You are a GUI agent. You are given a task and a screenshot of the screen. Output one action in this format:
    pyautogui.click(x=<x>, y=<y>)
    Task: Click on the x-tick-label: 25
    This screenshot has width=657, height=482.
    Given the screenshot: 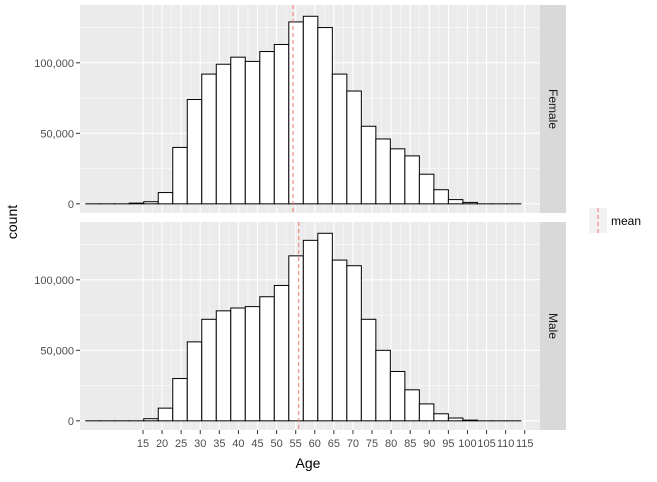 What is the action you would take?
    pyautogui.click(x=181, y=444)
    